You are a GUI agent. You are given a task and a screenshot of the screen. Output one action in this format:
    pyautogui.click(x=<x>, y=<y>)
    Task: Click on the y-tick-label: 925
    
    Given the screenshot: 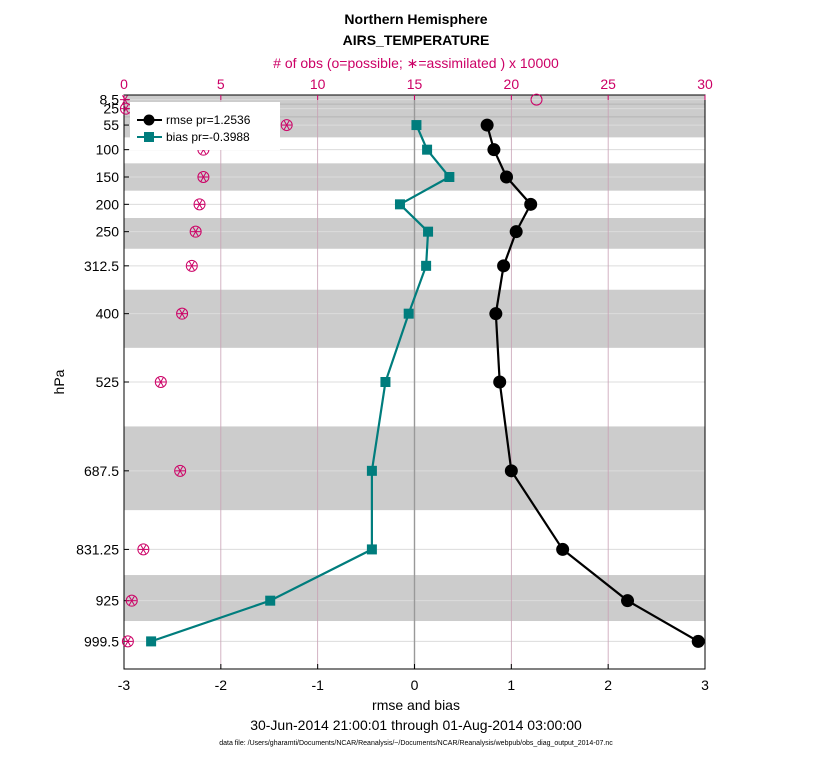 What is the action you would take?
    pyautogui.click(x=108, y=601)
    